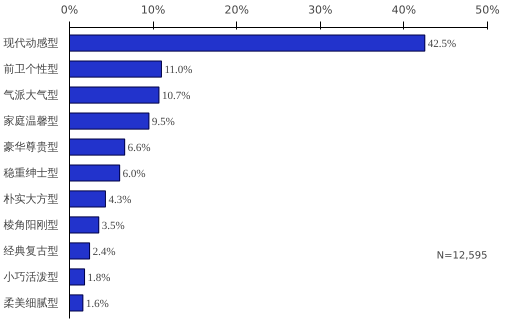 This screenshot has height=323, width=532. Describe the element at coordinates (31, 277) in the screenshot. I see `y-tick-label: 小巧活泼型` at that location.